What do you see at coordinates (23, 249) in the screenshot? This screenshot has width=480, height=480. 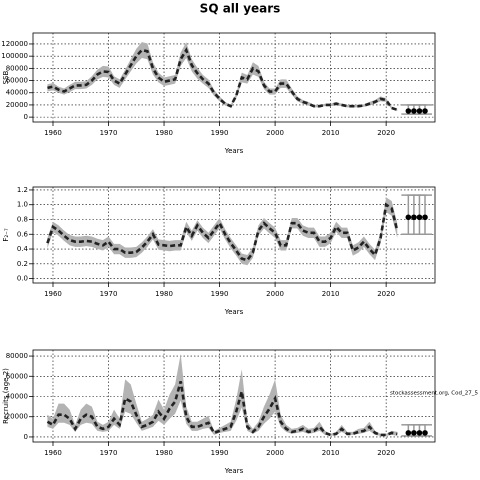 I see `y-tick-label: 0.4` at bounding box center [23, 249].